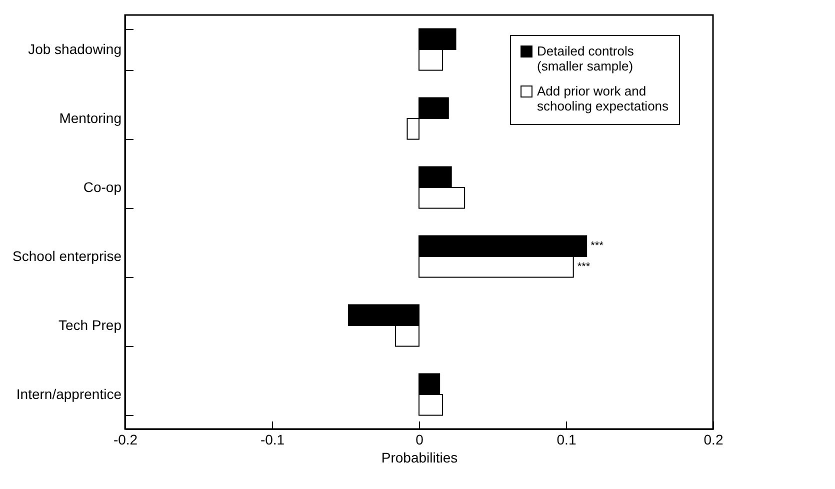  Describe the element at coordinates (714, 440) in the screenshot. I see `x-tick-label: 0.2` at that location.